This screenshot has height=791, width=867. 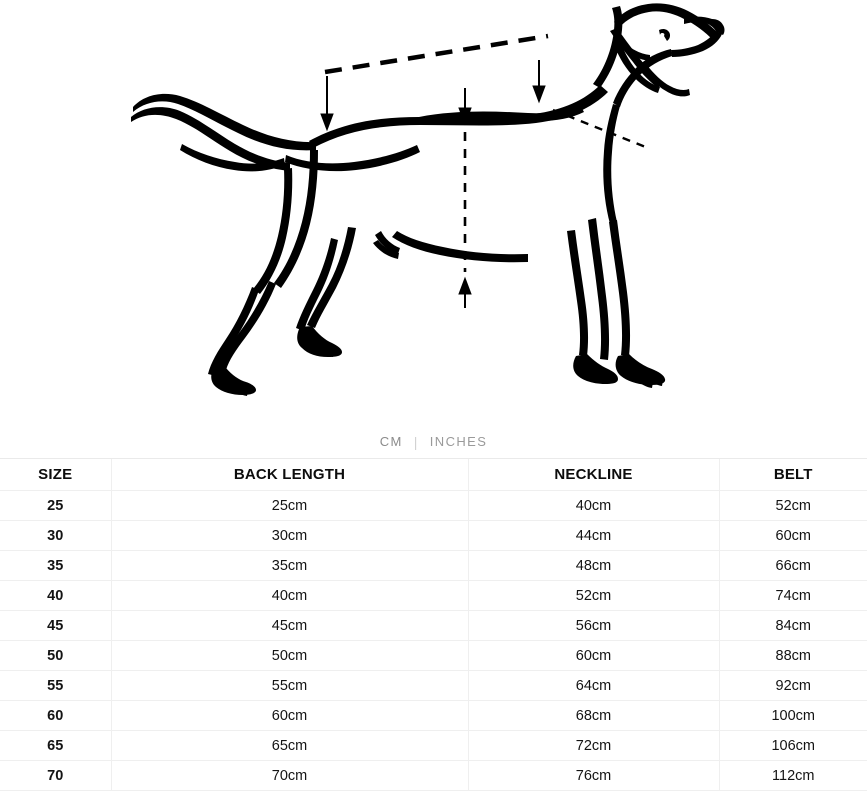 What do you see at coordinates (594, 715) in the screenshot?
I see `cell-neckline: 68cm` at bounding box center [594, 715].